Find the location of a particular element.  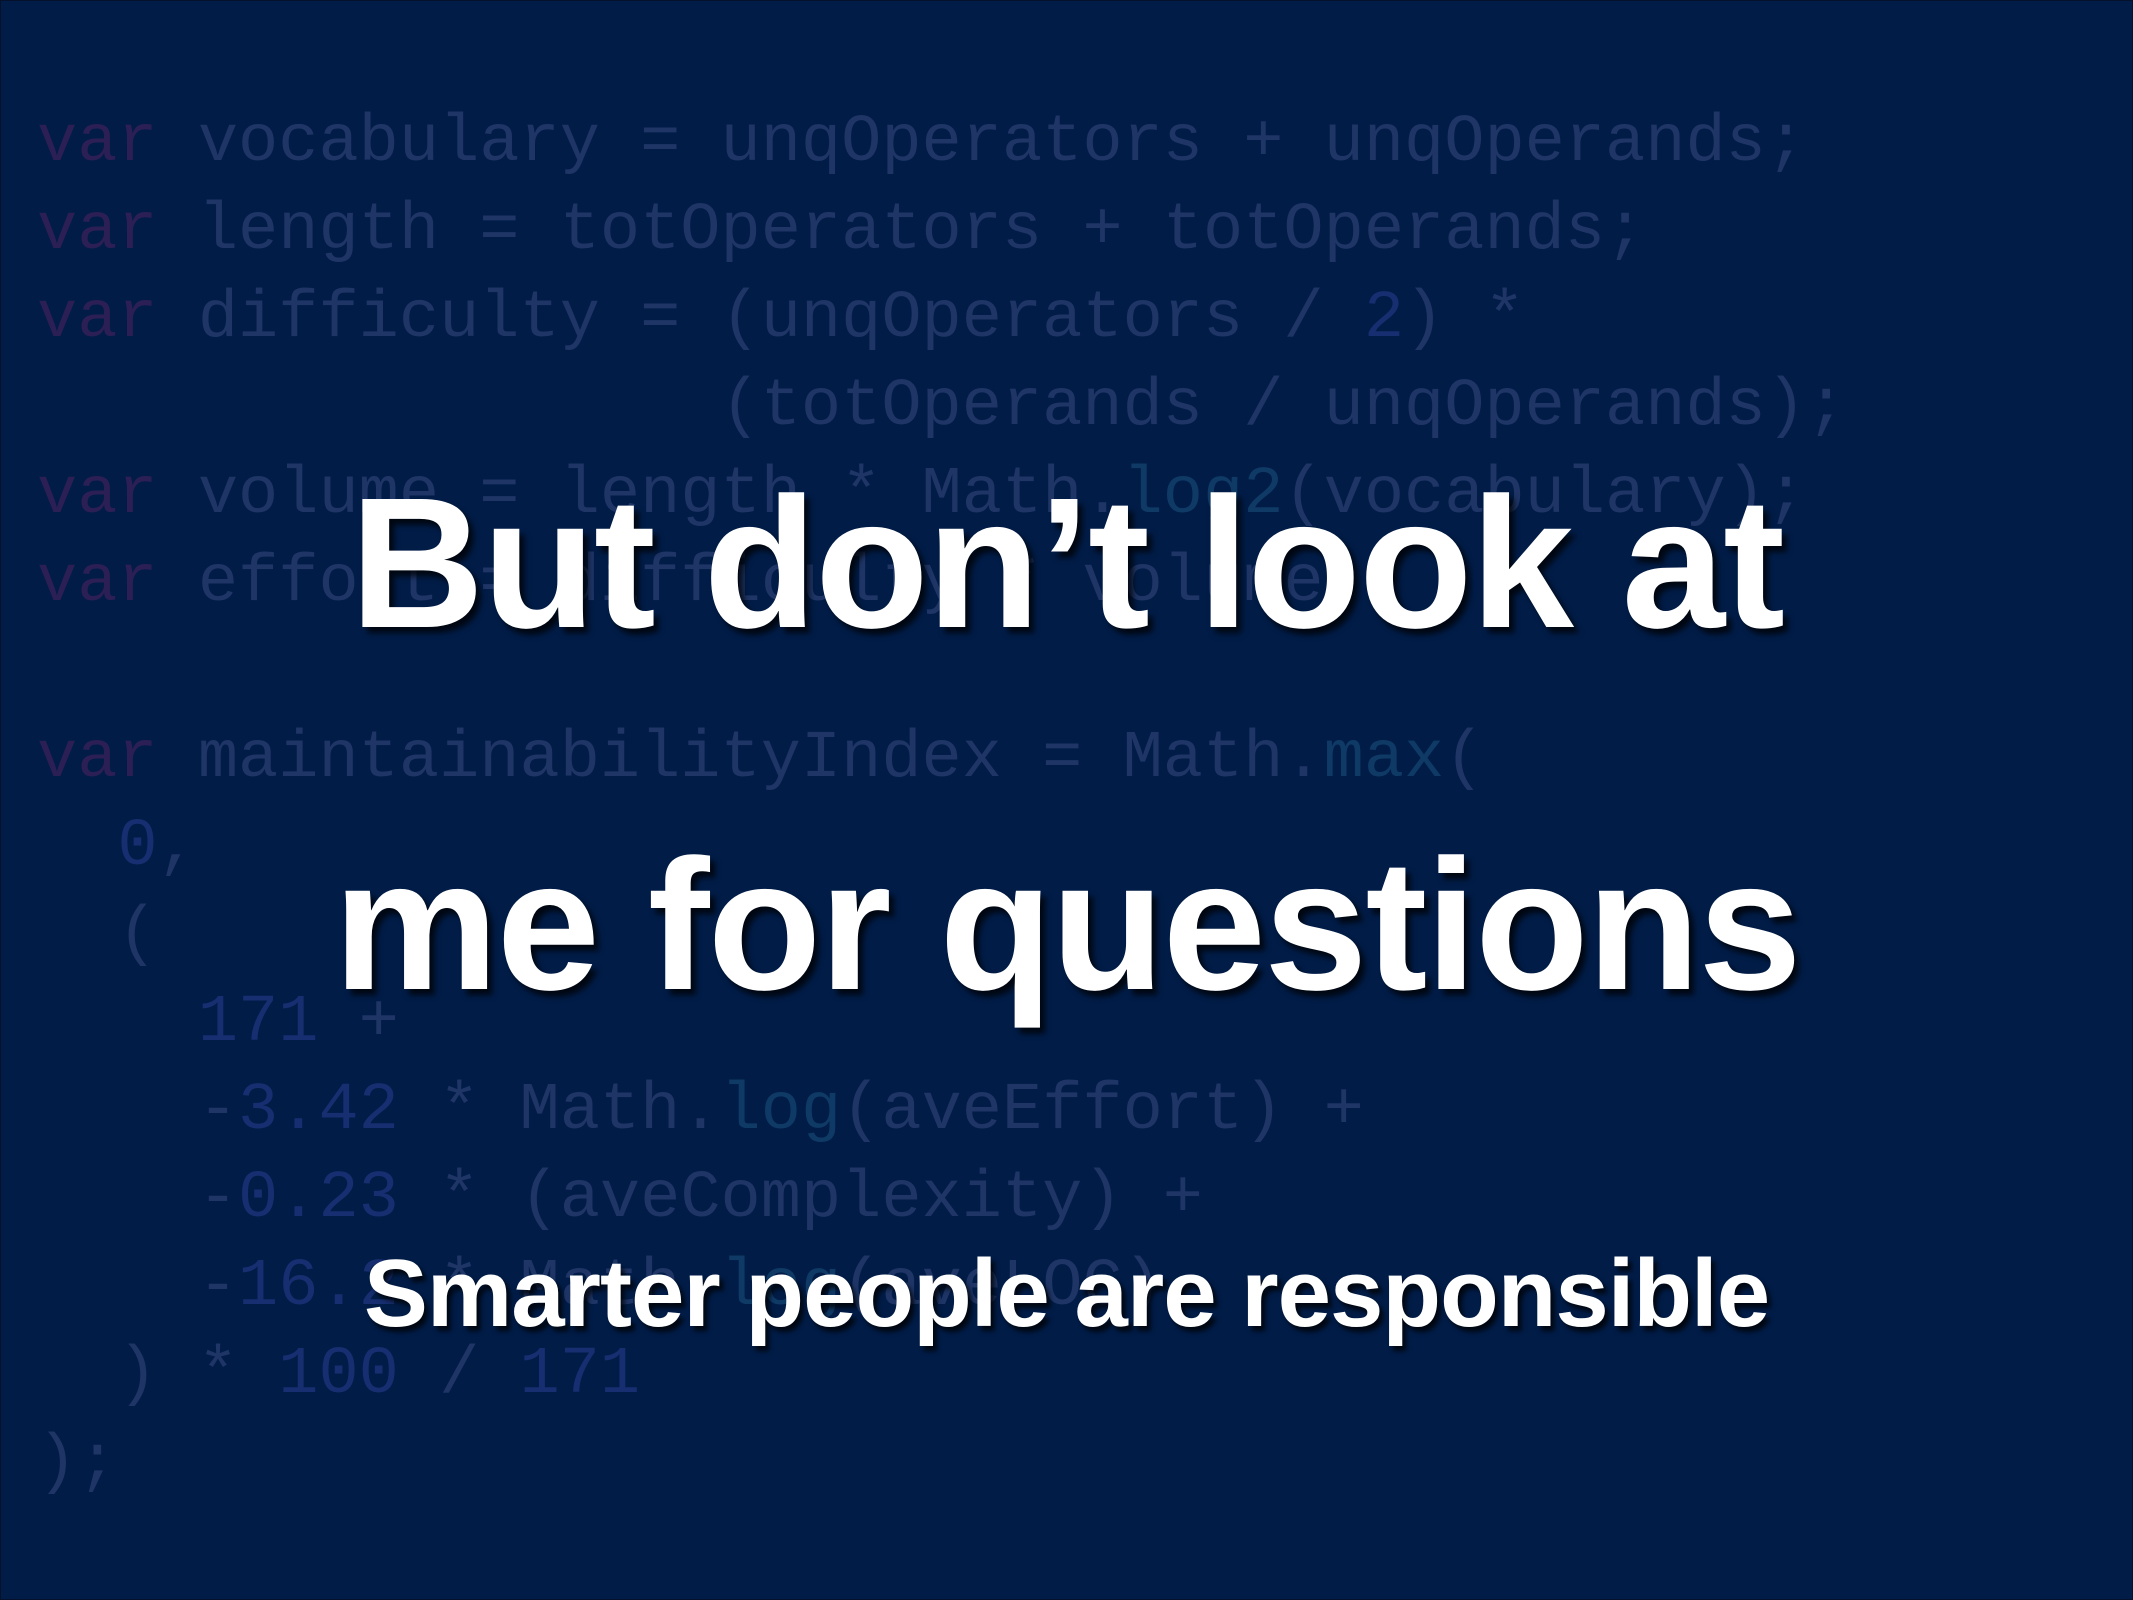

background-code-line: -16.2 * Math.log(aveLOC) is located at coordinates (600, 1287).